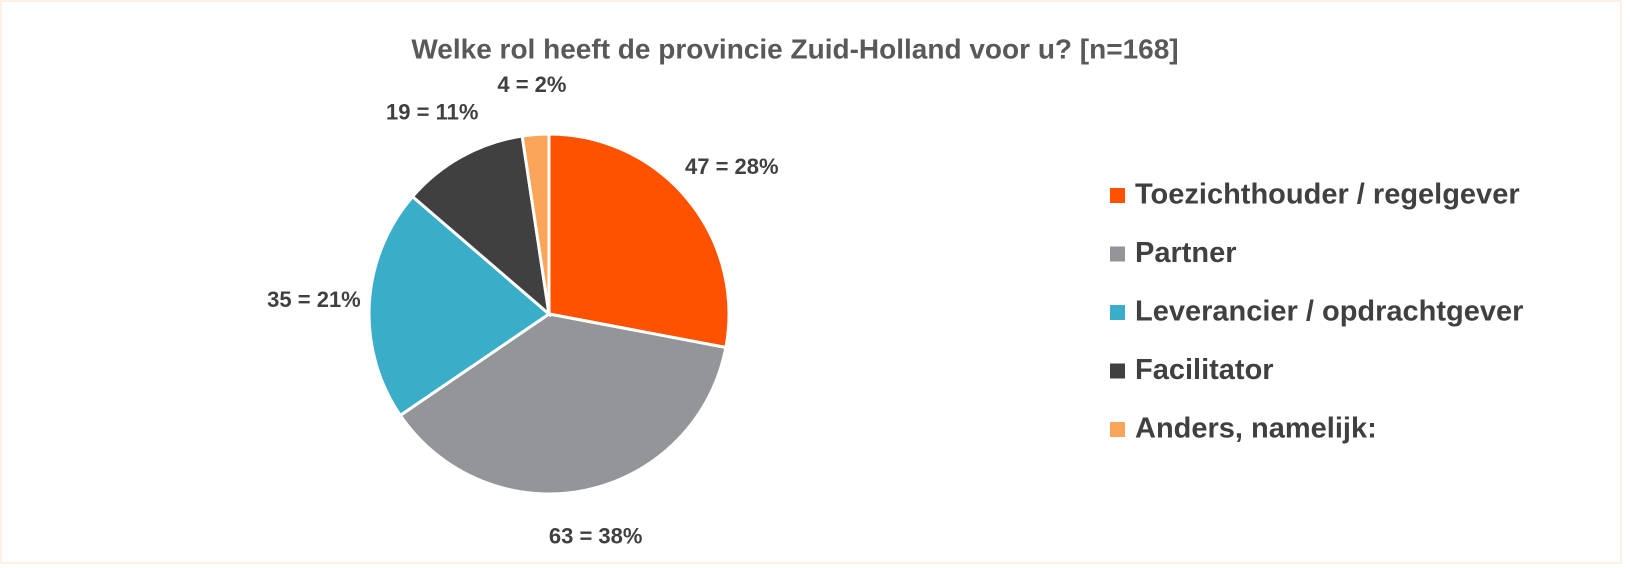  I want to click on legend-label: Anders, namelijk:, so click(1256, 429).